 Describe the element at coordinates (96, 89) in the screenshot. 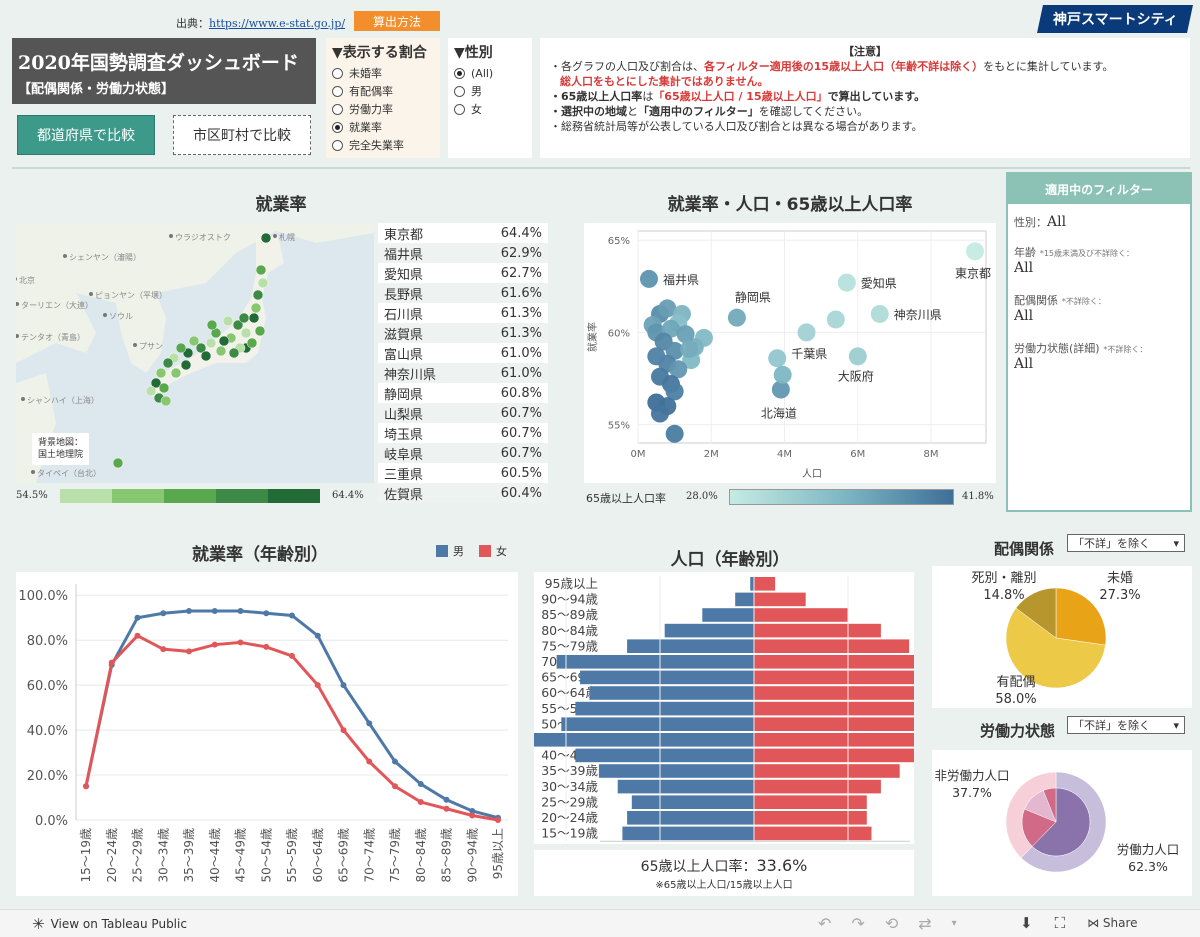

I see `dashboard-subtitle: 【配偶関係・労働力状態】` at that location.